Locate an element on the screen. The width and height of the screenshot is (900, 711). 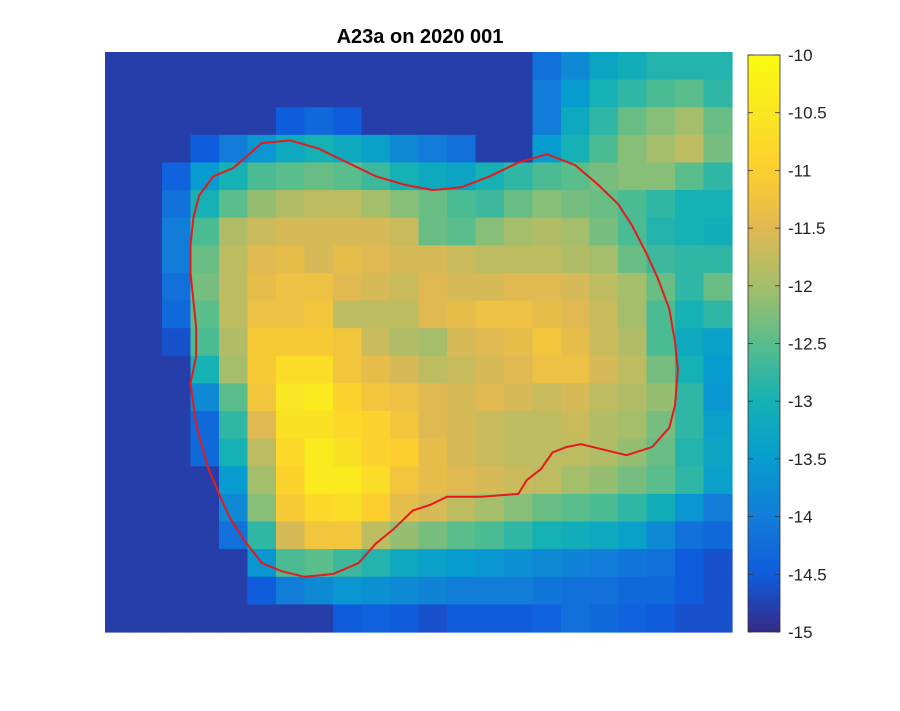
colorbar-tick-label: -14 is located at coordinates (800, 517).